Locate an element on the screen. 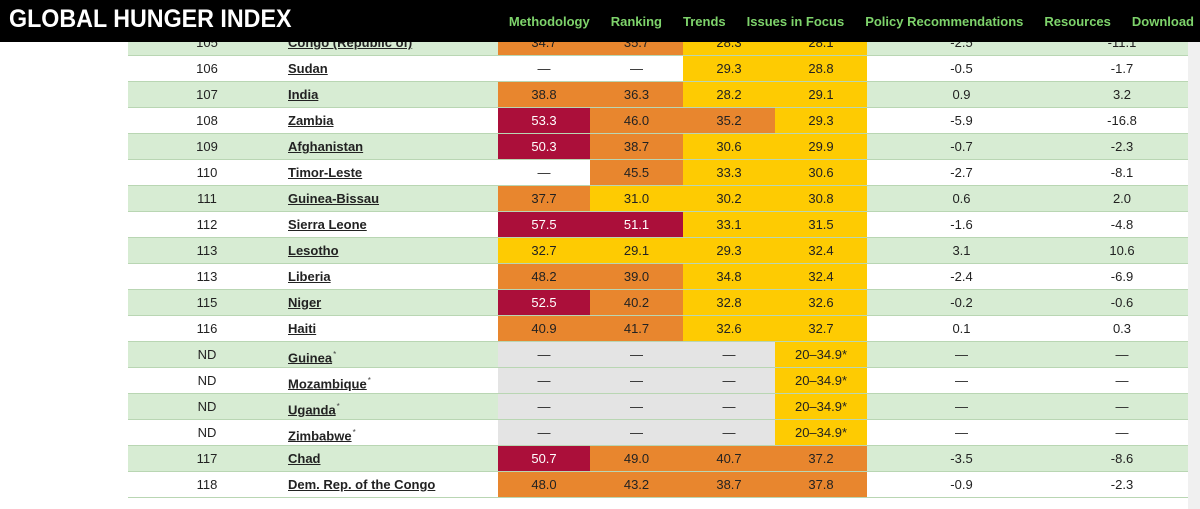  country-link: Liberia is located at coordinates (309, 276).